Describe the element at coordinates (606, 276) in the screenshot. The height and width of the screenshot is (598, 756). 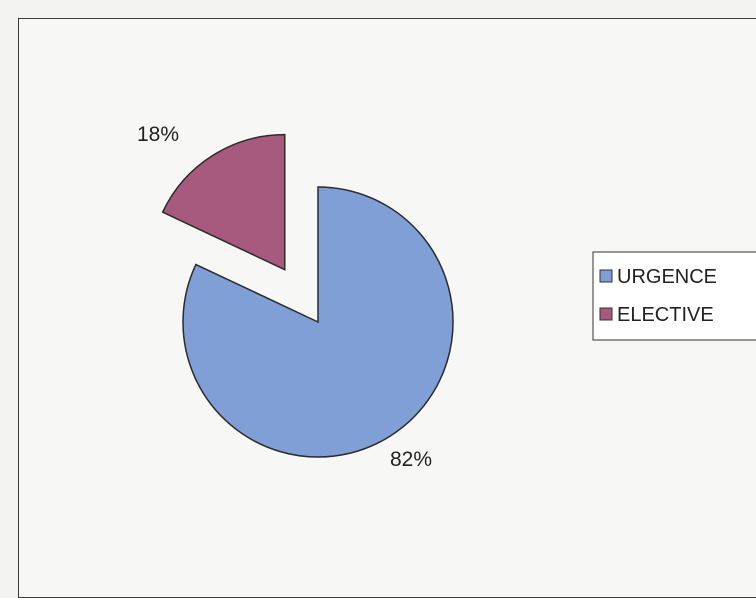
I see `legend-swatch-urgence` at that location.